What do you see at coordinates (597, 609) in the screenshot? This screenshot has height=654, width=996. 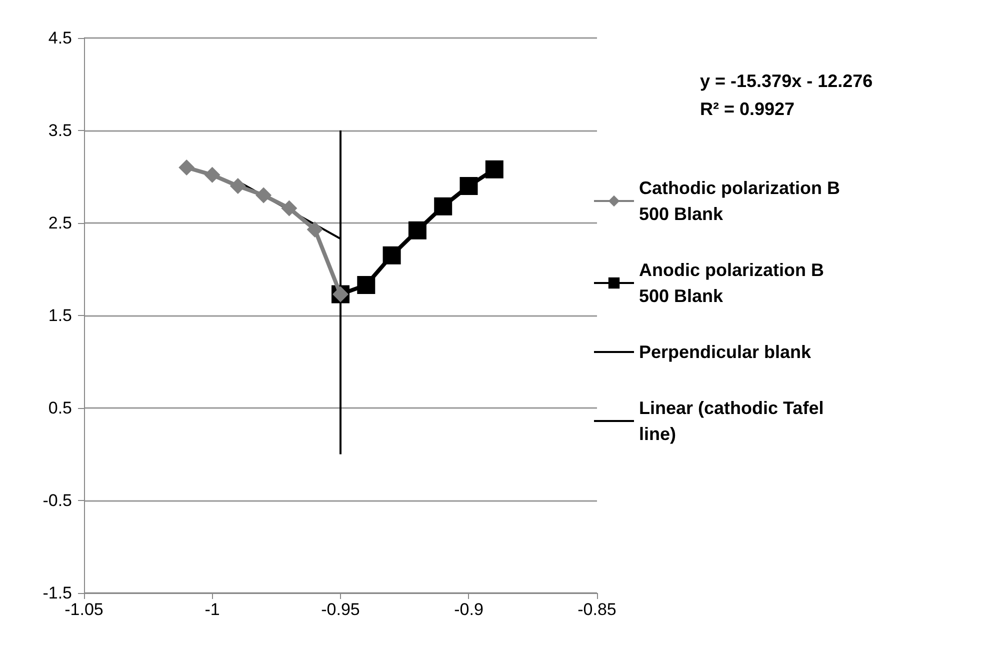 I see `x-tick-label: -0.85` at bounding box center [597, 609].